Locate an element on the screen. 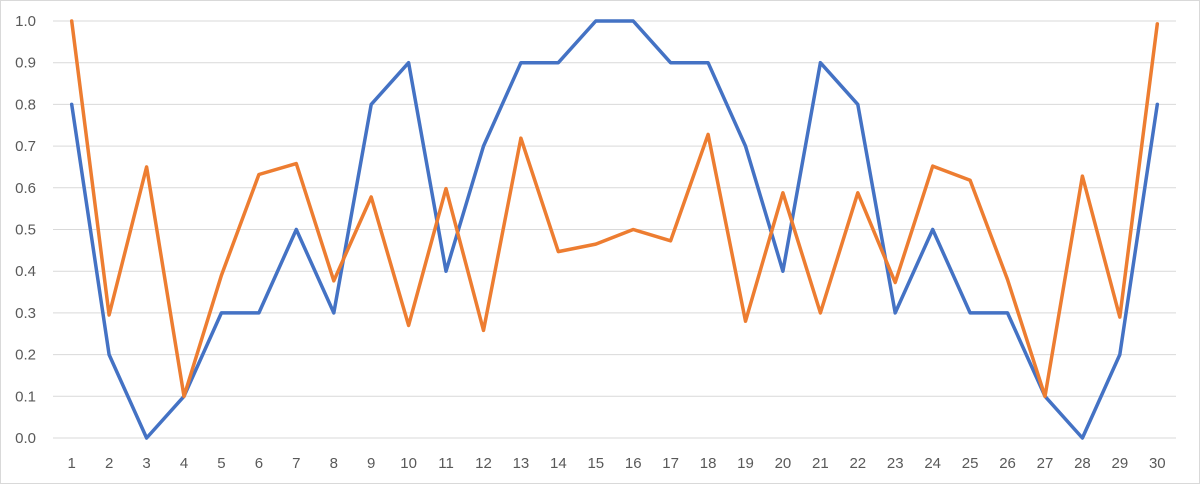 The height and width of the screenshot is (488, 1200). x-tick-label: 28 is located at coordinates (1082, 463).